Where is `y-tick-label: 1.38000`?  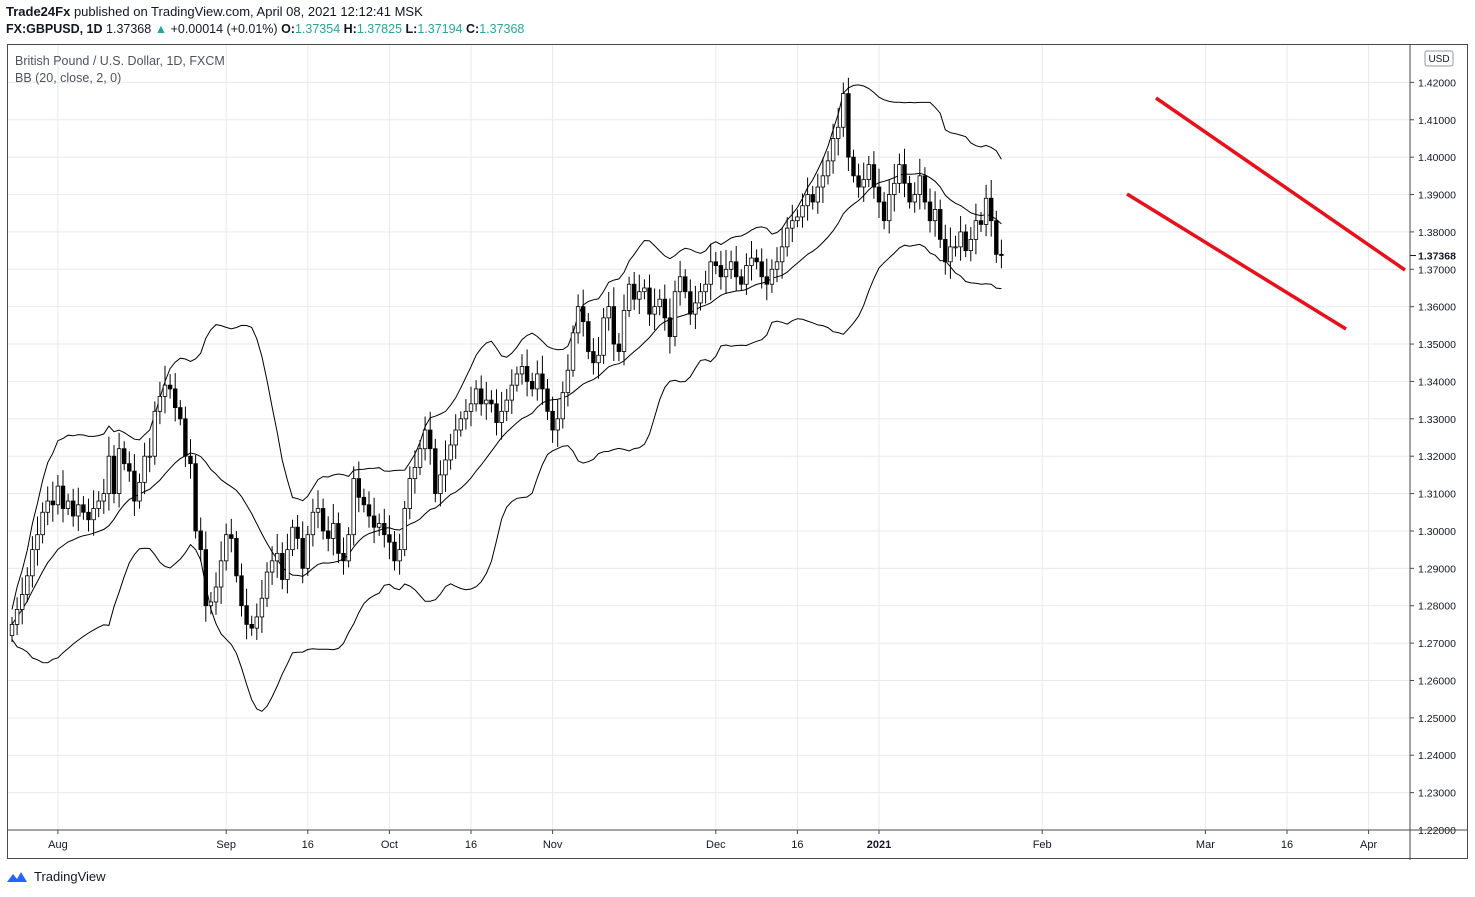
y-tick-label: 1.38000 is located at coordinates (1437, 233).